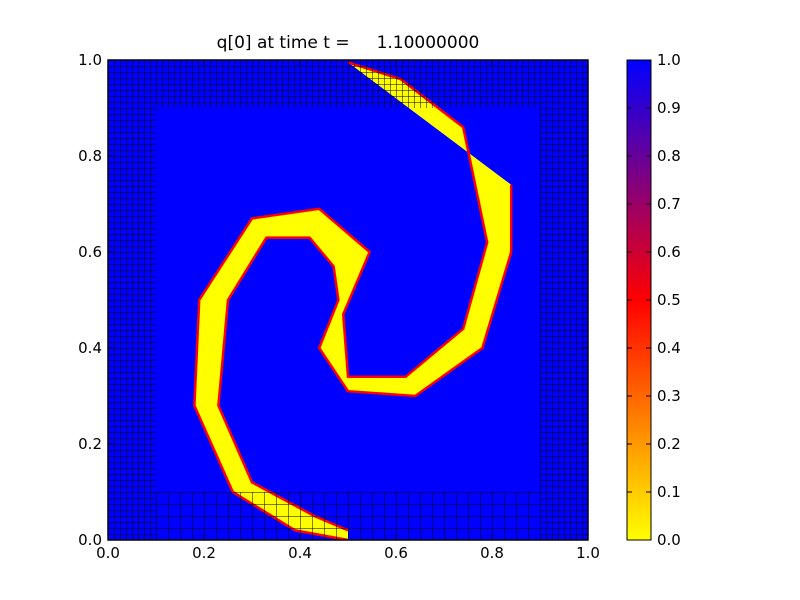  What do you see at coordinates (492, 553) in the screenshot?
I see `x-tick-label: 0.8` at bounding box center [492, 553].